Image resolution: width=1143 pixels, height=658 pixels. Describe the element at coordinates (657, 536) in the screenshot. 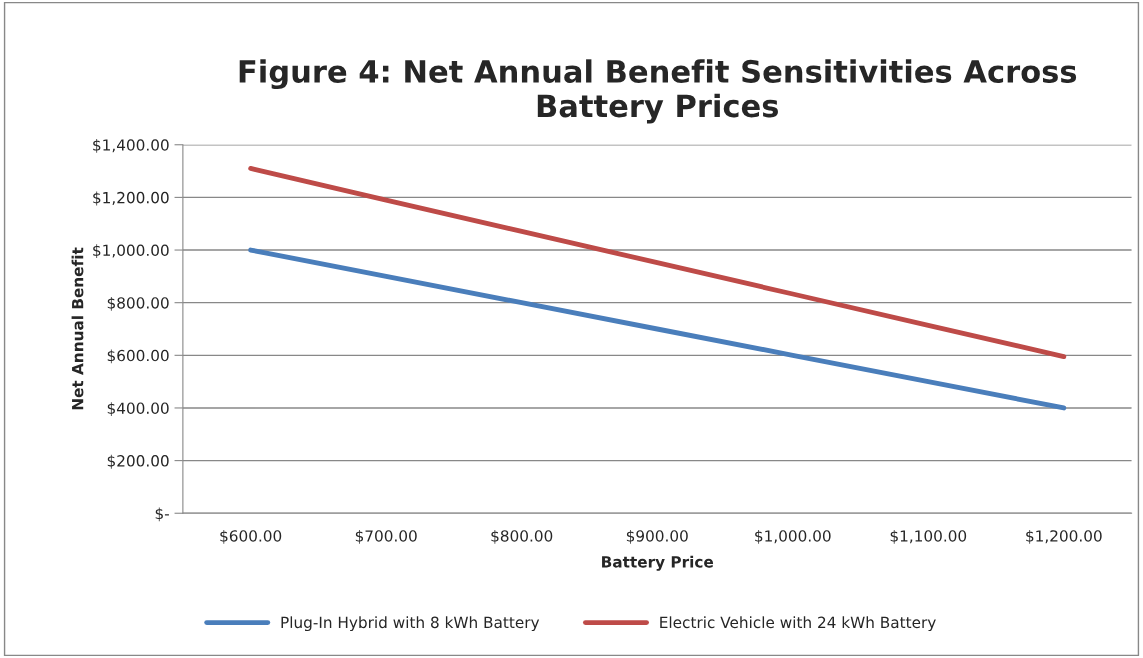

I see `x-tick-label: $900.00` at that location.